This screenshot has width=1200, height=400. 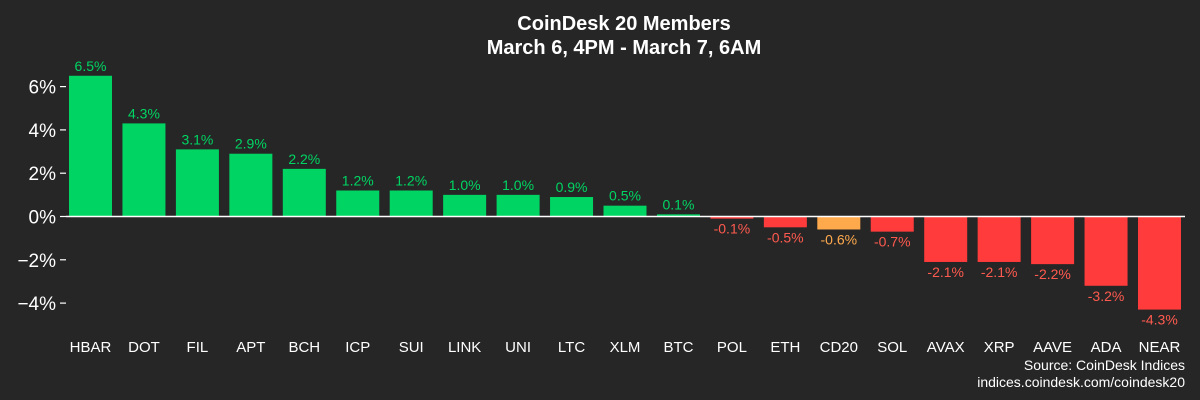 What do you see at coordinates (946, 239) in the screenshot?
I see `bar-avax` at bounding box center [946, 239].